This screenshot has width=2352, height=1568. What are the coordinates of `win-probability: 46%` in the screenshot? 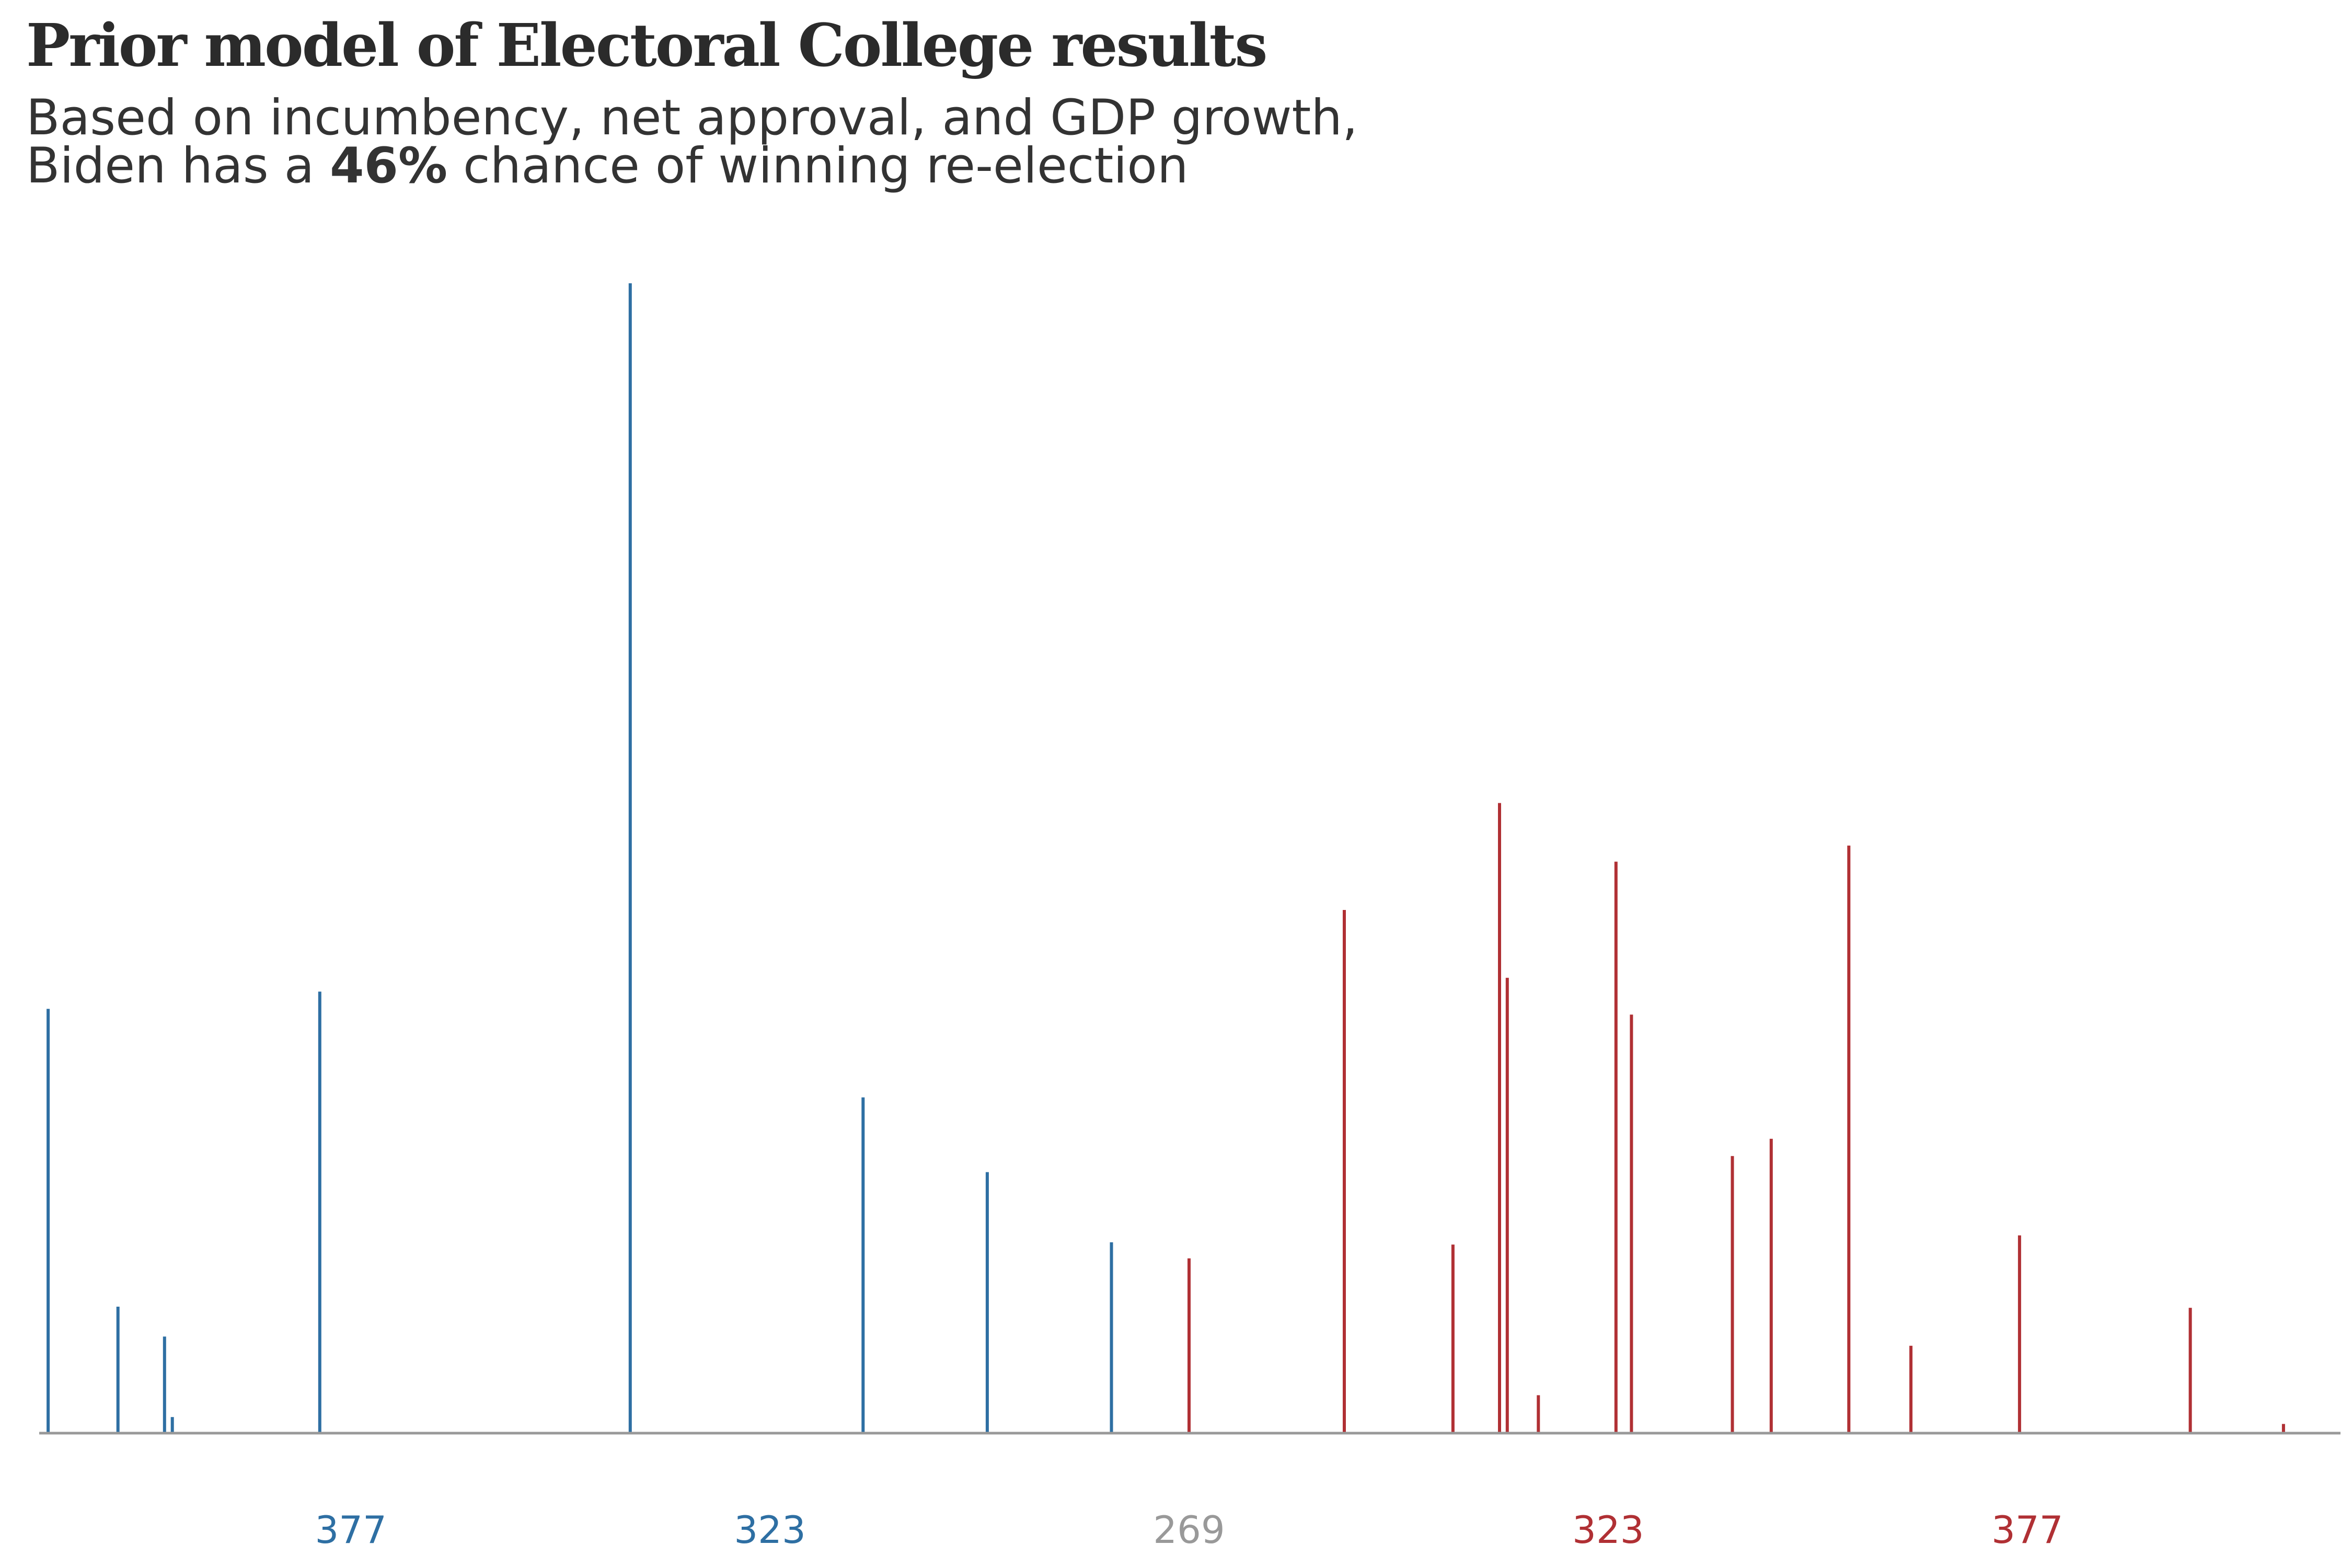 It's located at (389, 165).